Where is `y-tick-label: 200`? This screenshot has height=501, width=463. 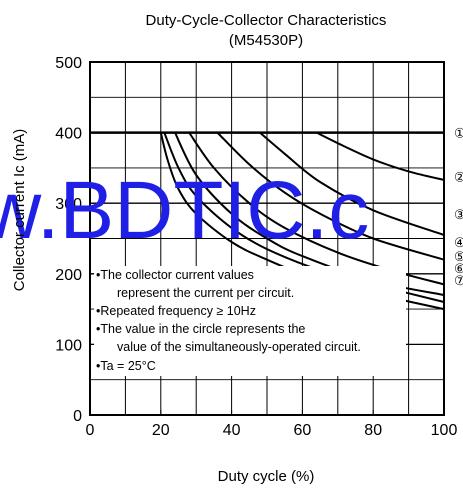
y-tick-label: 200 is located at coordinates (68, 275).